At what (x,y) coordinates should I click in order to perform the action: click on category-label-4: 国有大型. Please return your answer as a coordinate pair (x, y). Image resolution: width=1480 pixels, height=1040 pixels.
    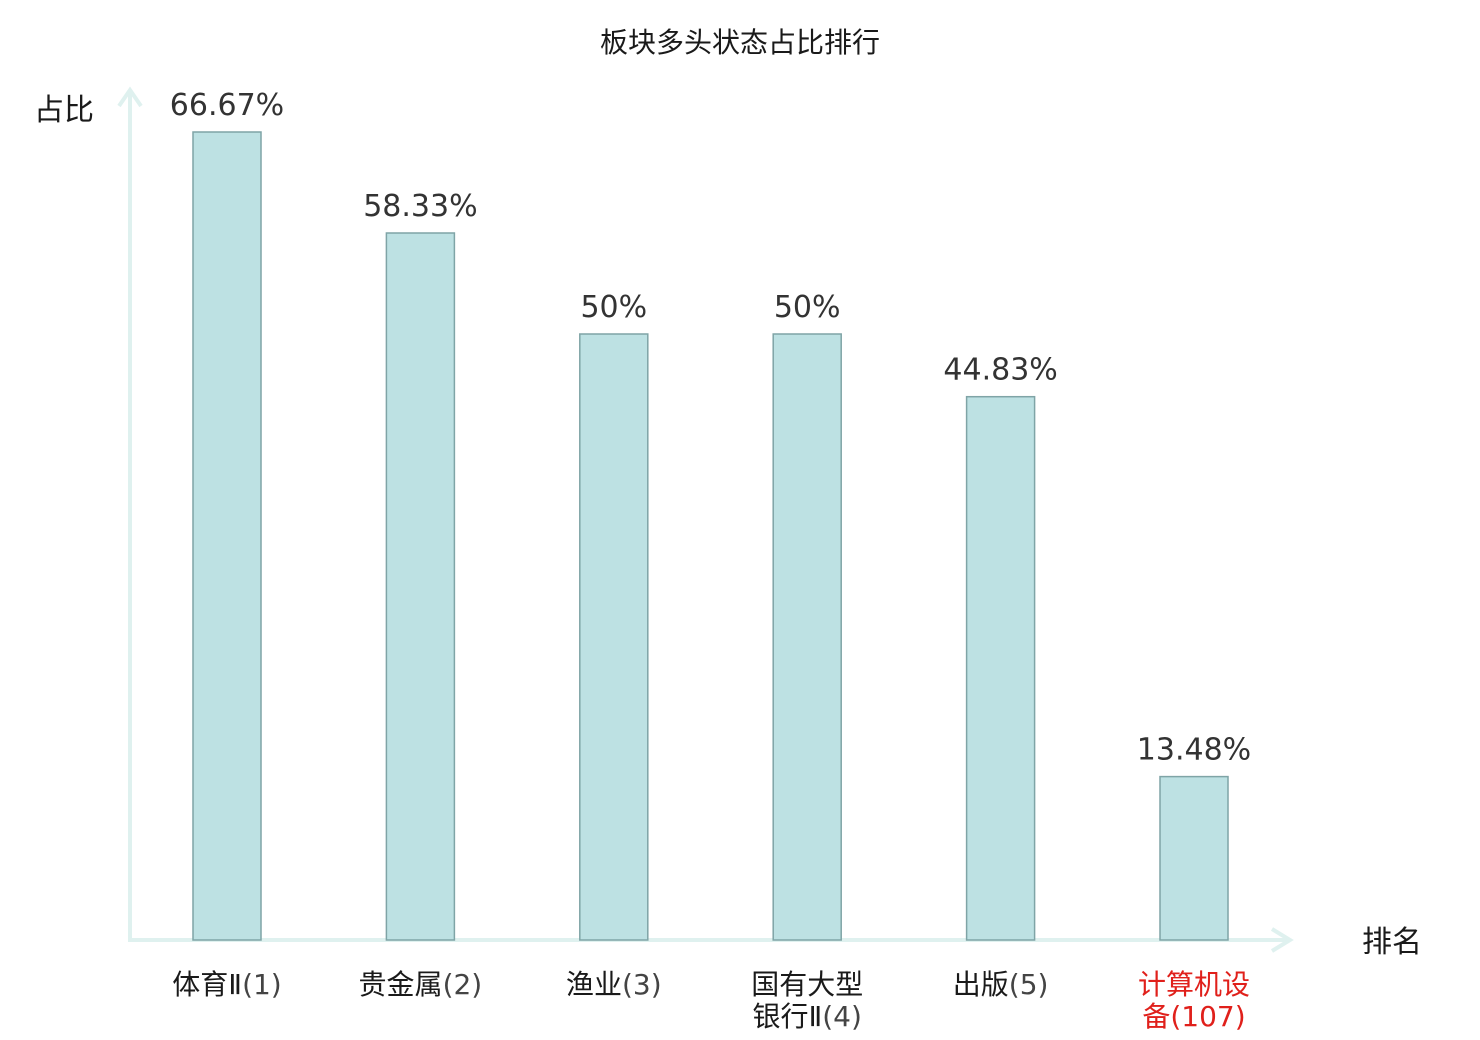
    Looking at the image, I should click on (807, 984).